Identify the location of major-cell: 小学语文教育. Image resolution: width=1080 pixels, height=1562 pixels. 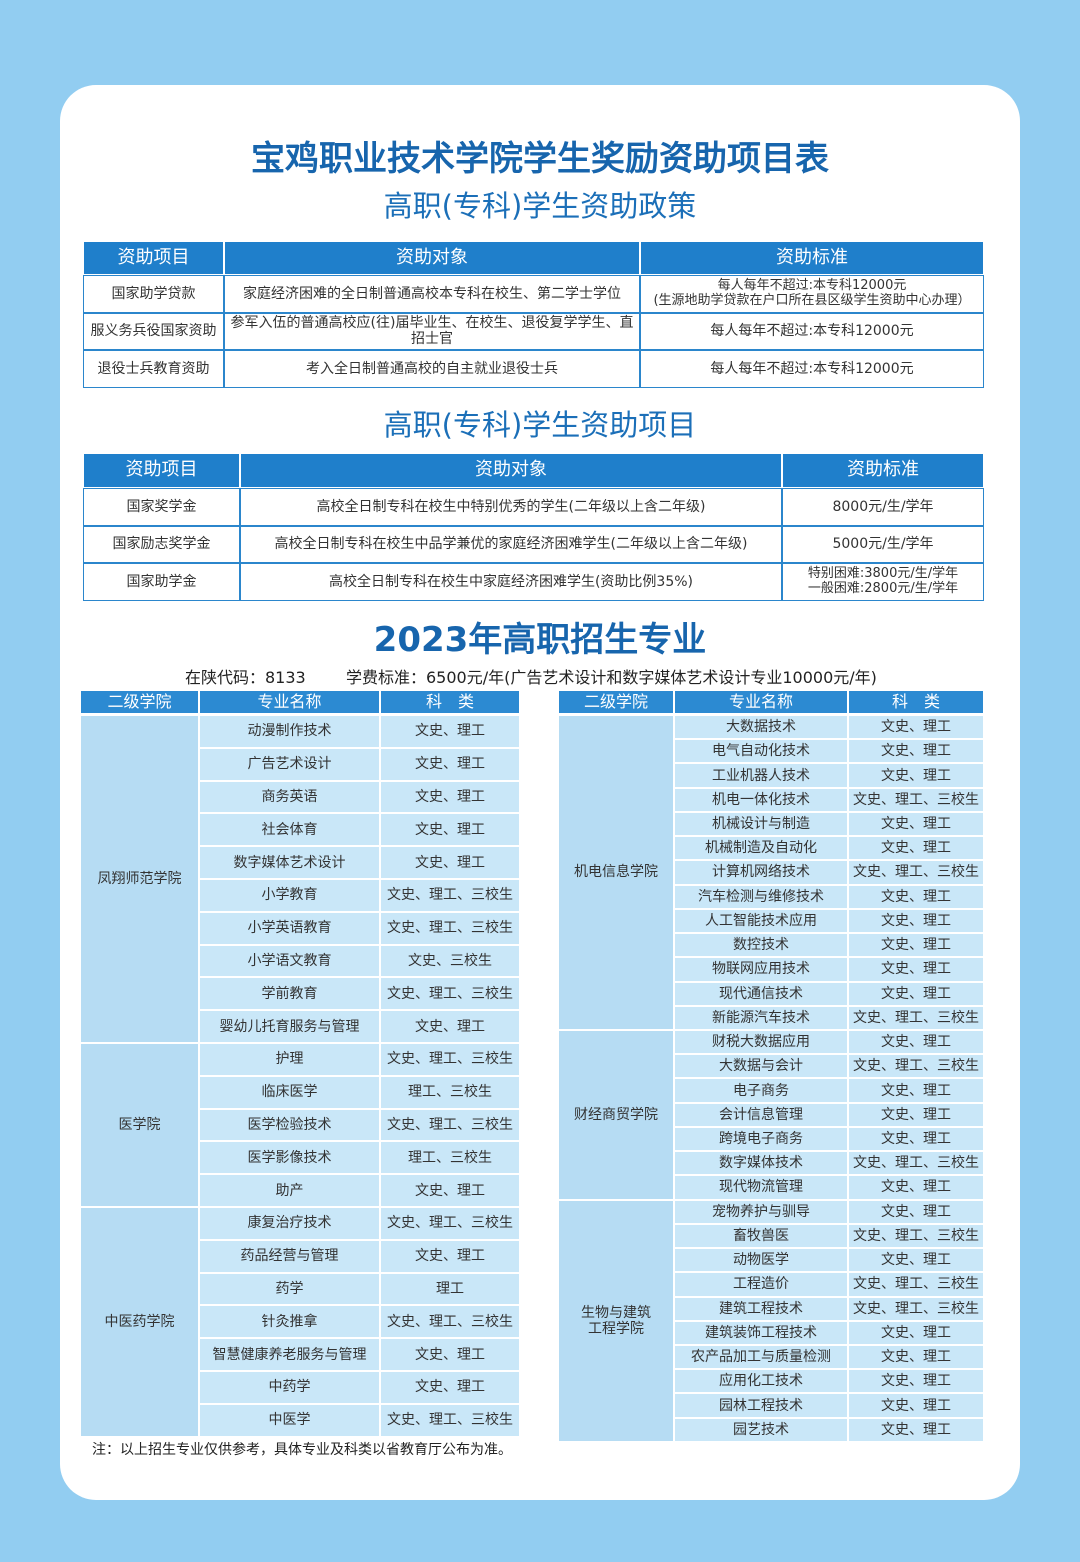
(289, 961).